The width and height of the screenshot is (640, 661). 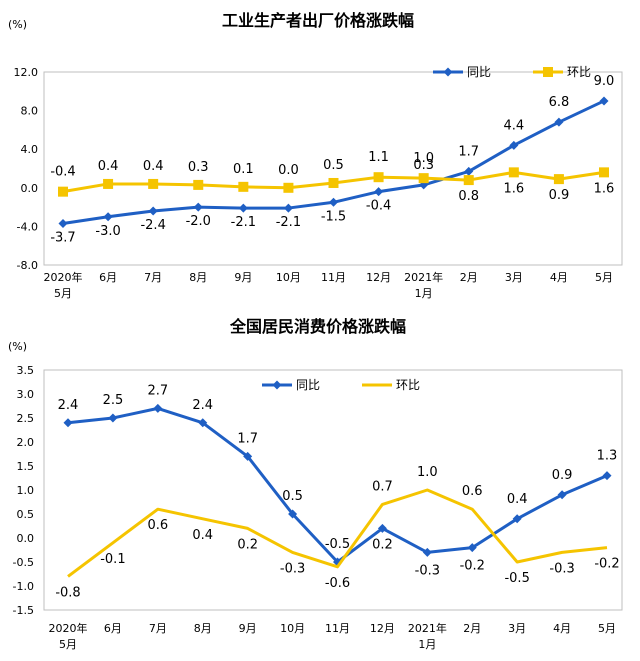 What do you see at coordinates (26, 514) in the screenshot?
I see `y-tick-label: 0.5` at bounding box center [26, 514].